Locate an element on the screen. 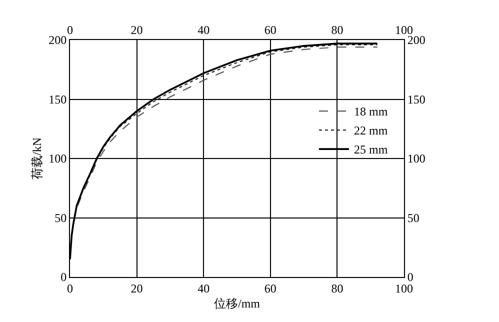 This screenshot has width=499, height=322. x2-tick-label: 40 is located at coordinates (204, 288).